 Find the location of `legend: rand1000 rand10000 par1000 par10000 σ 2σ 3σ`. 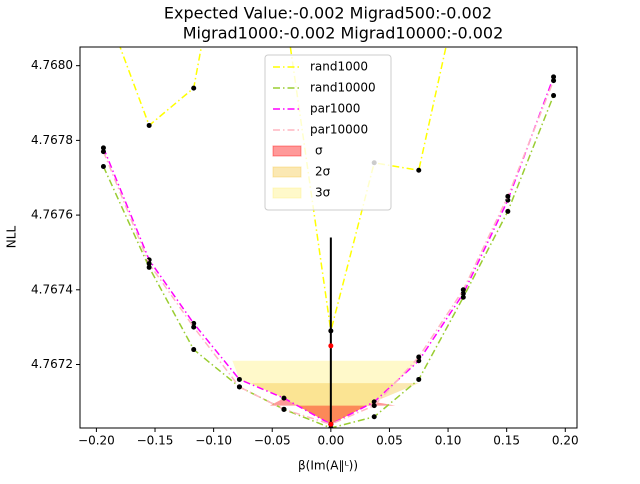

legend: rand1000 rand10000 par1000 par10000 σ 2σ 3σ is located at coordinates (328, 132).